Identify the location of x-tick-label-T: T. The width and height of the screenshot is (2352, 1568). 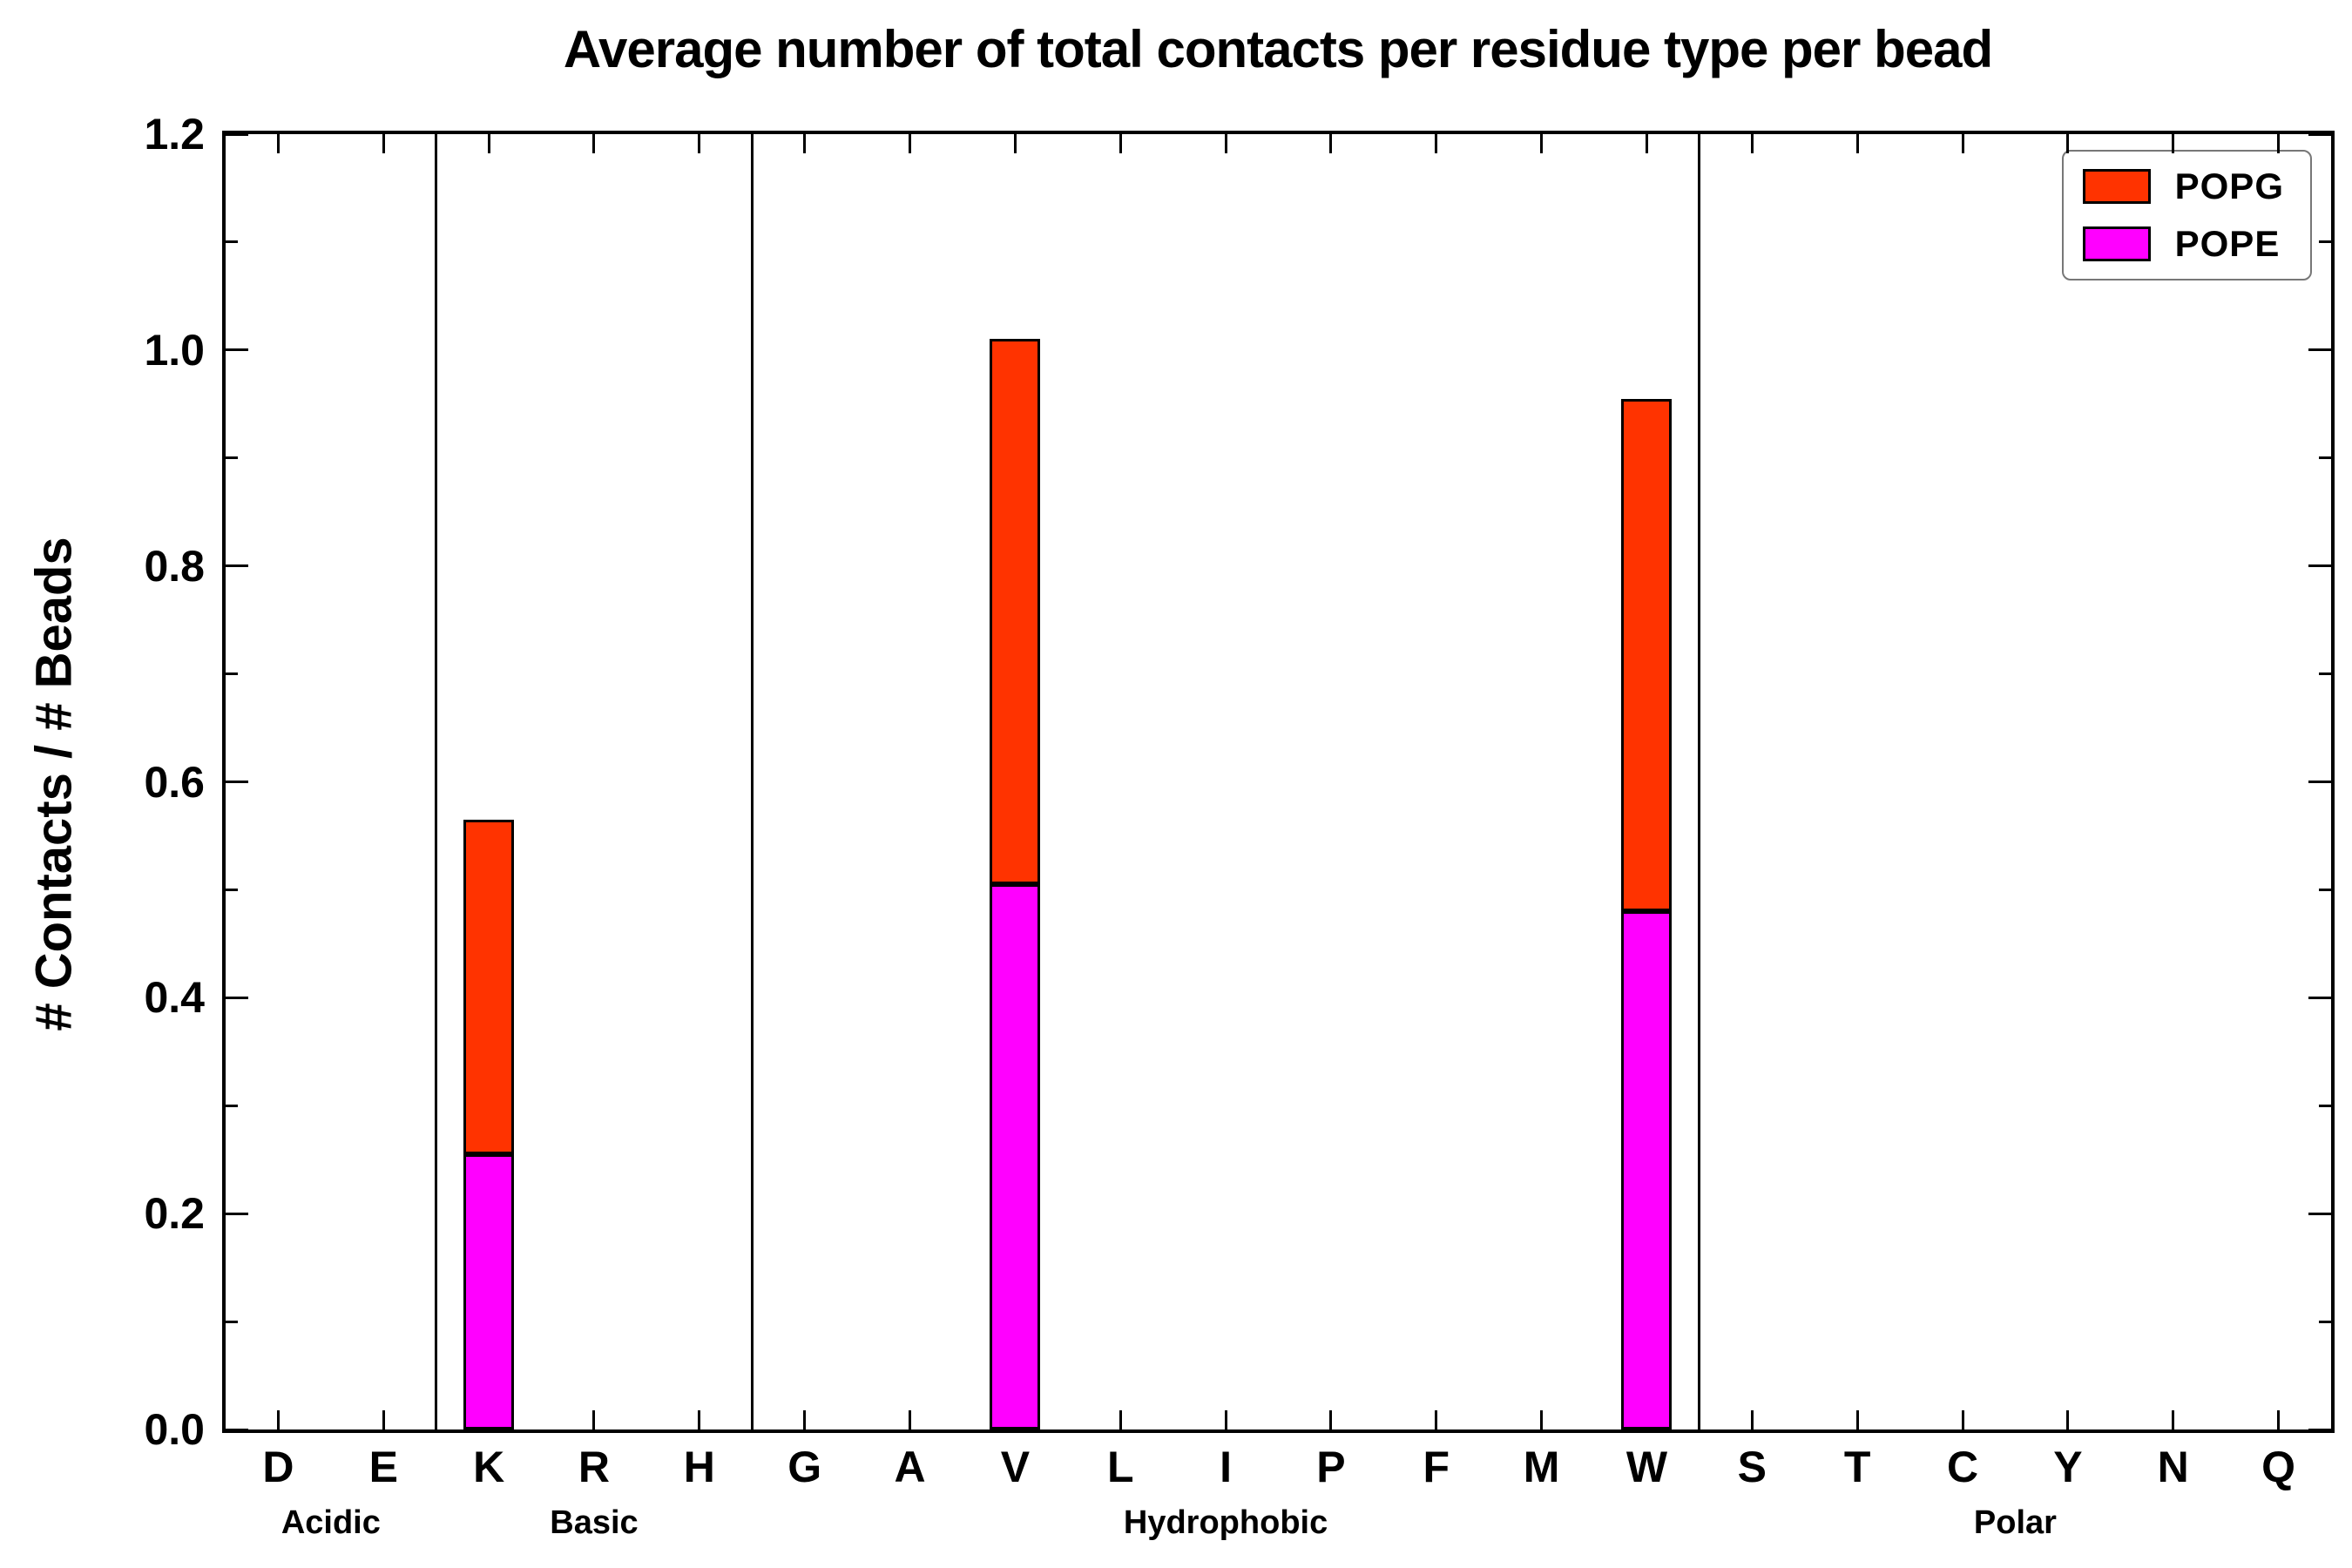
(1857, 1467).